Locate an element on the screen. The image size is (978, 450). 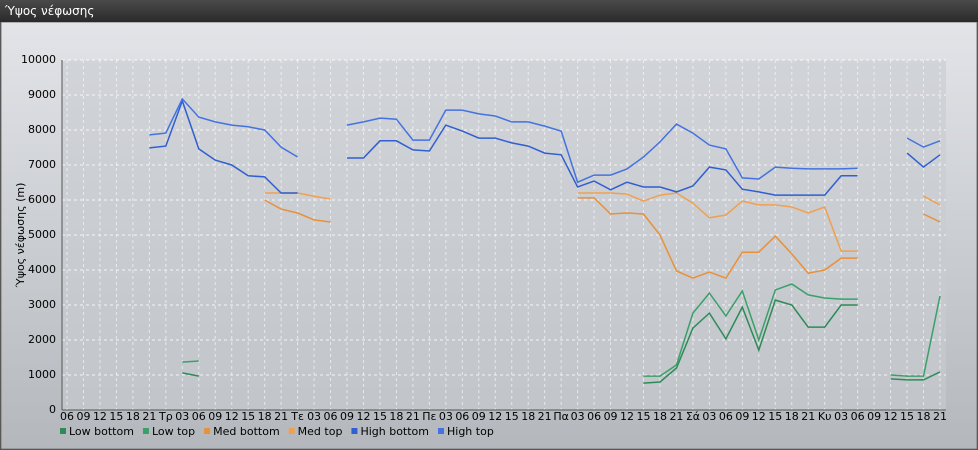
y-tick-label: 8000 is located at coordinates (42, 129).